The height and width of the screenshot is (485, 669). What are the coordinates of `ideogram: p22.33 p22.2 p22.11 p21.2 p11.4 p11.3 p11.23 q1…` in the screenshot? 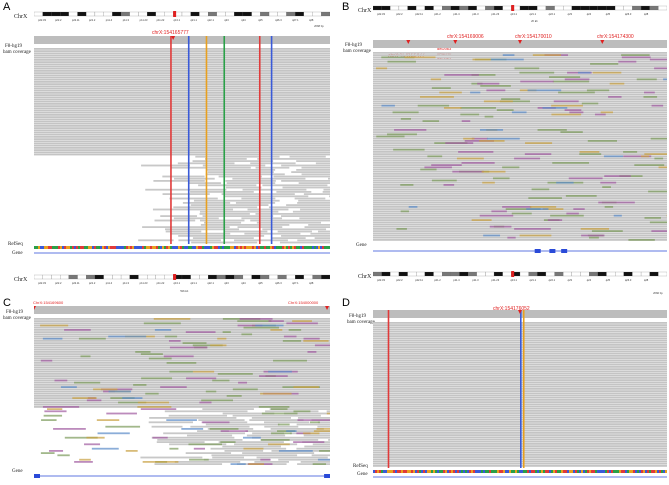 It's located at (520, 11).